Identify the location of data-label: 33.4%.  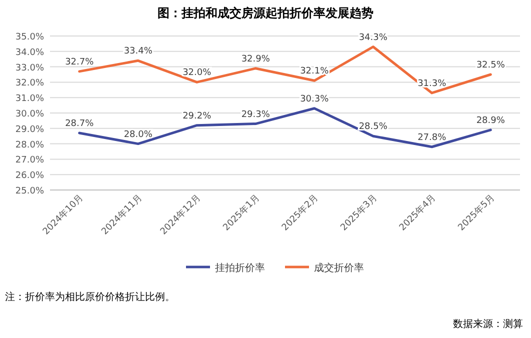
(138, 51).